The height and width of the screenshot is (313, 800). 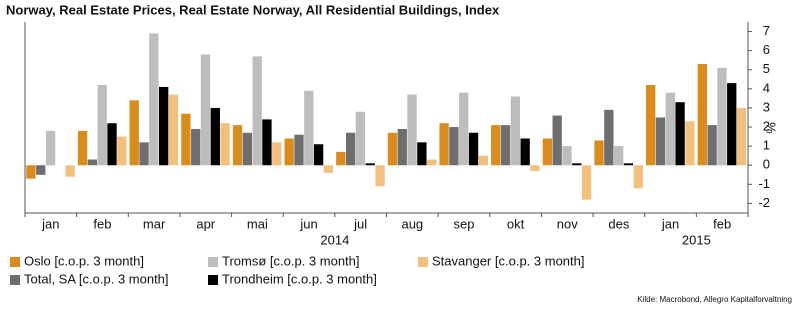 What do you see at coordinates (205, 223) in the screenshot?
I see `x-tick-label: apr` at bounding box center [205, 223].